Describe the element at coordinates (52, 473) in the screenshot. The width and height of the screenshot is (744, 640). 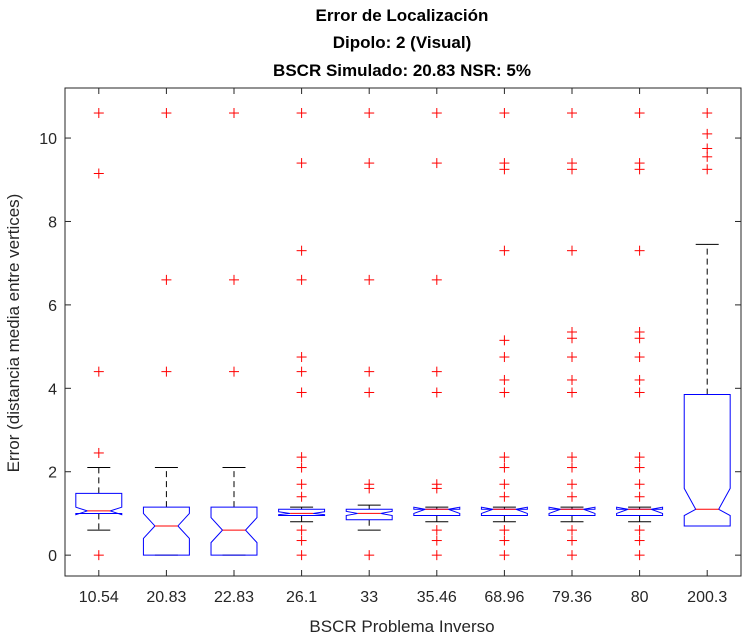
I see `y-tick-label: 2` at that location.